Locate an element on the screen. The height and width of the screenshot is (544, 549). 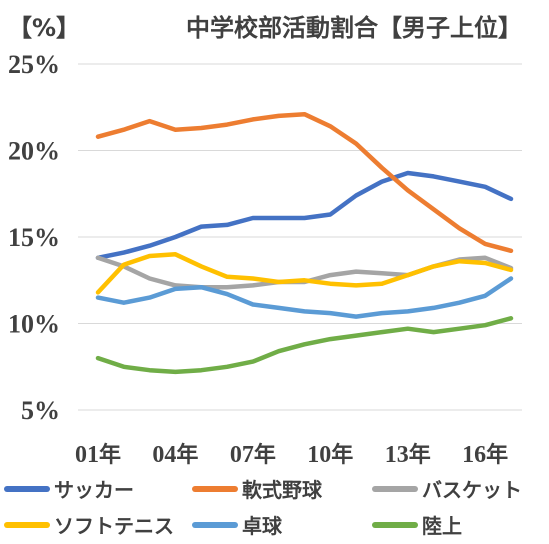
x-tick-label: 10年 is located at coordinates (330, 455).